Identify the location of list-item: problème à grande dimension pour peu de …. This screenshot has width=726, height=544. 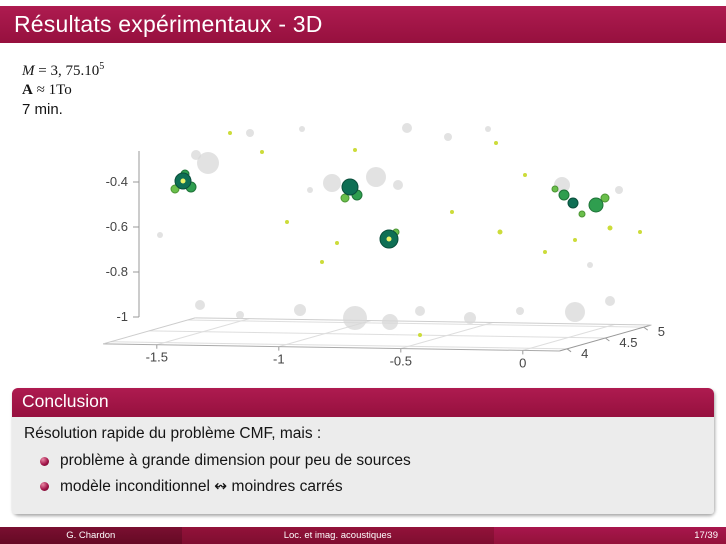
(372, 461).